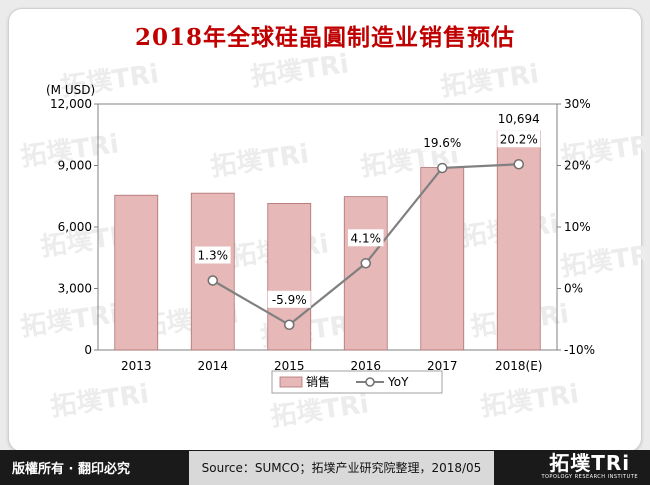 The height and width of the screenshot is (485, 650). I want to click on logo-subtitle: TOPOLOGY RESEARCH INSTITUTE, so click(589, 477).